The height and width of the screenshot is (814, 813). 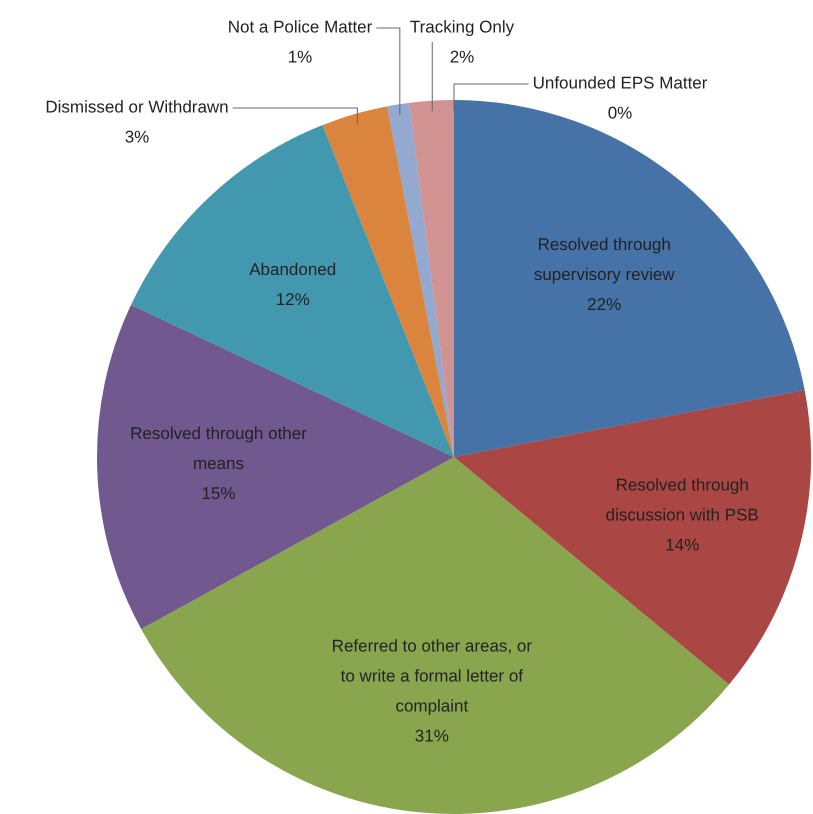 What do you see at coordinates (219, 449) in the screenshot?
I see `slice-label: Resolved through other means` at bounding box center [219, 449].